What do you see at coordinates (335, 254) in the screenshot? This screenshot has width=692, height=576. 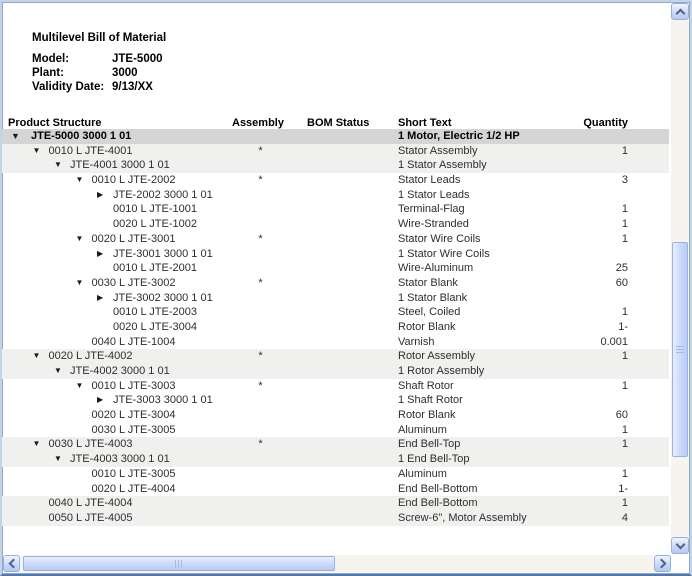 I see `bom-row: ▶ JTE-3001 3000 1 01 1 Stator Wire Coils` at bounding box center [335, 254].